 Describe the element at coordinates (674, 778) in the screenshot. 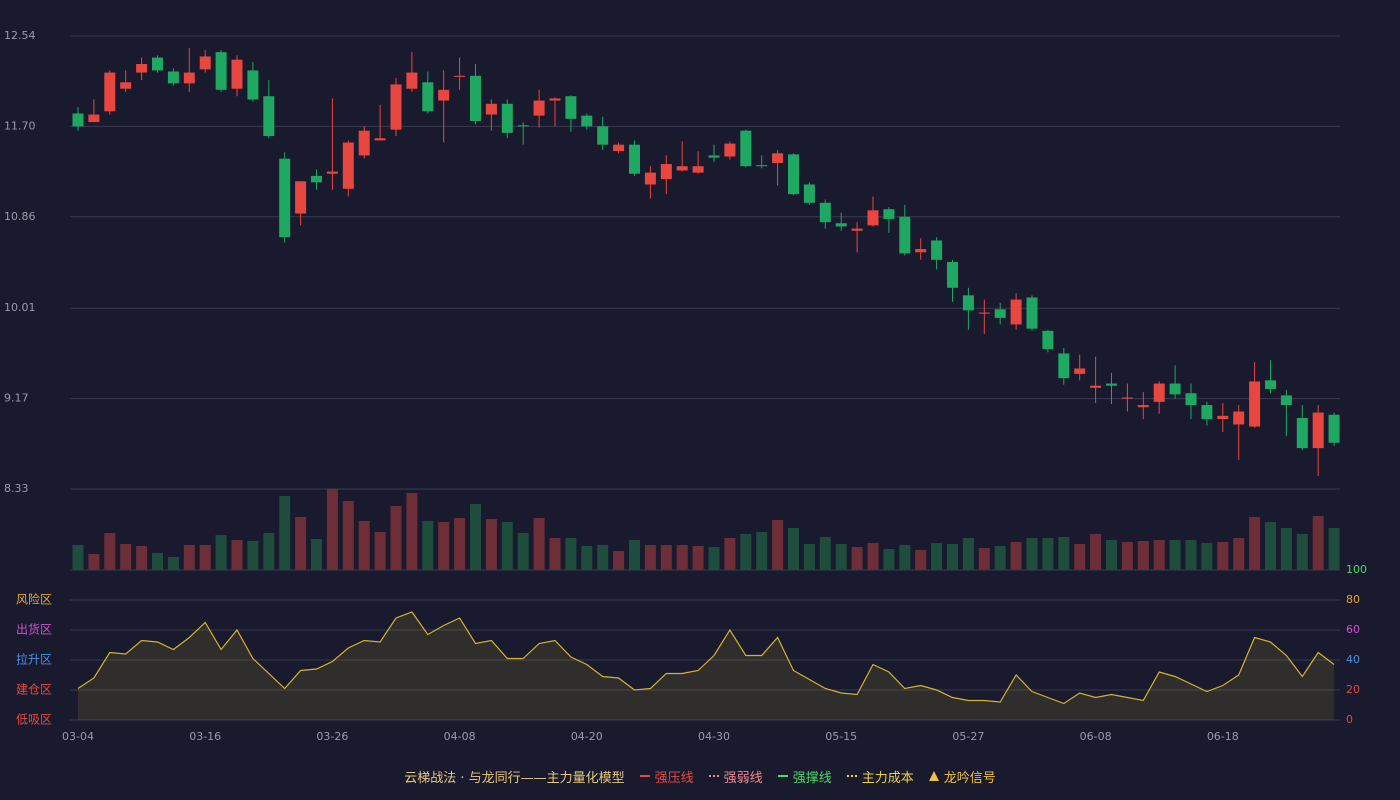

I see `legend-label: 强压线` at that location.